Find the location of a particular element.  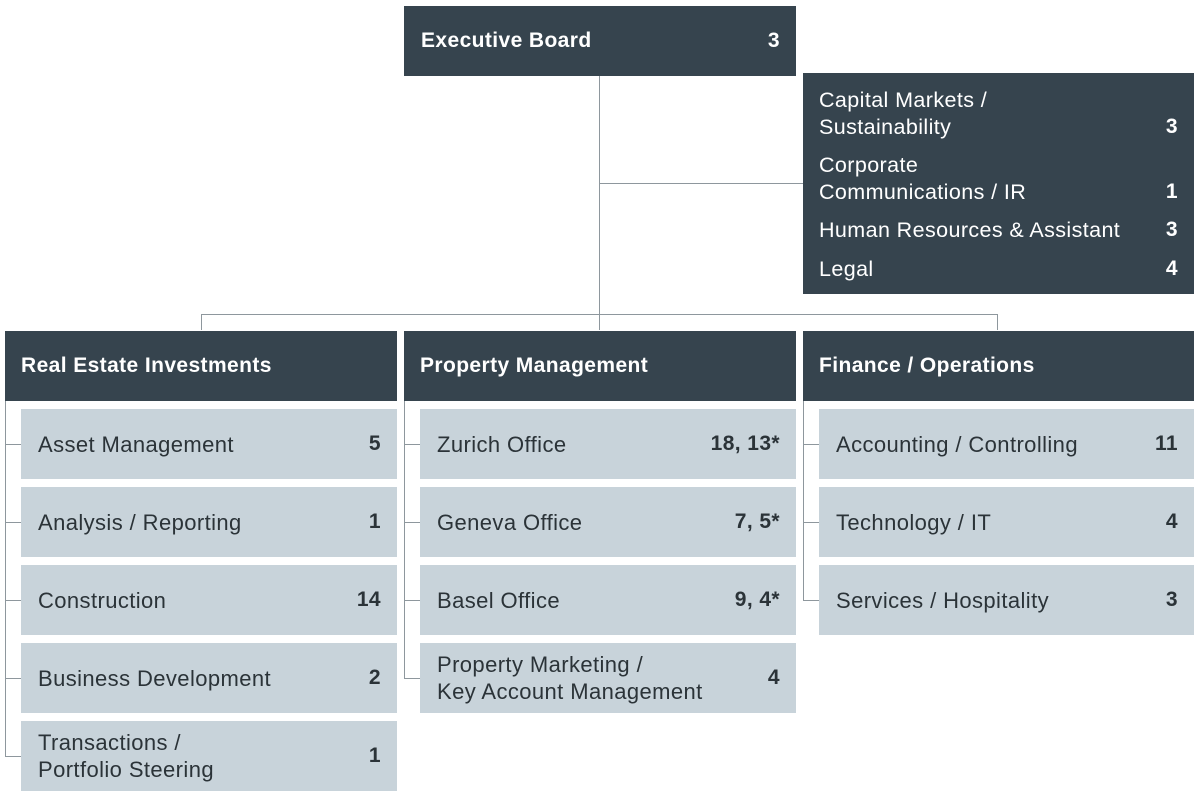

department-header: Property Management is located at coordinates (600, 366).